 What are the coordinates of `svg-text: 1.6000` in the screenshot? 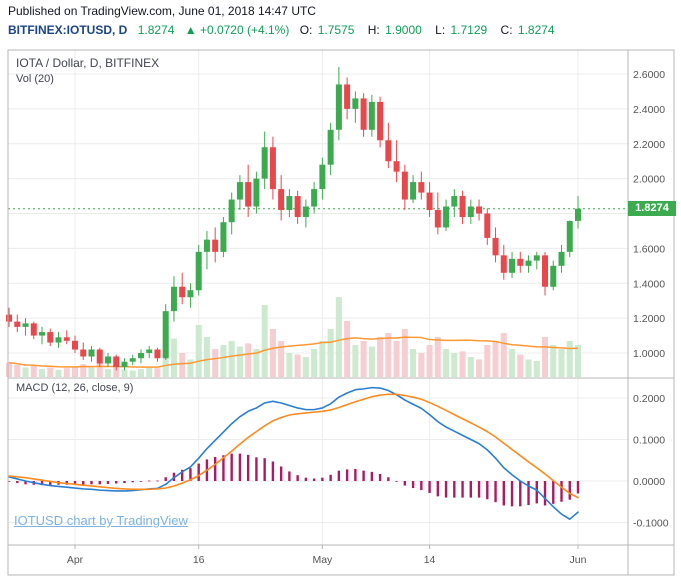 It's located at (649, 249).